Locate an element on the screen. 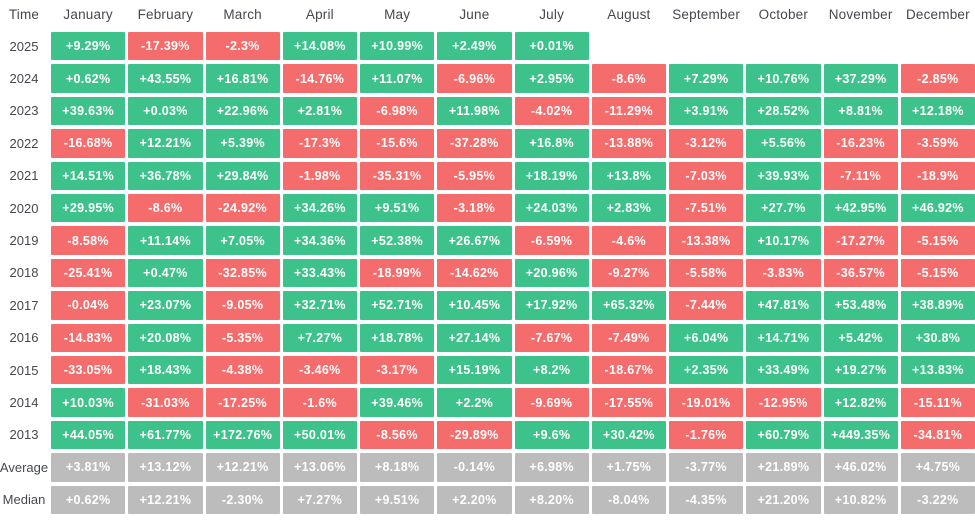 Image resolution: width=975 pixels, height=520 pixels. cell-2024-april: -14.76% is located at coordinates (319, 78).